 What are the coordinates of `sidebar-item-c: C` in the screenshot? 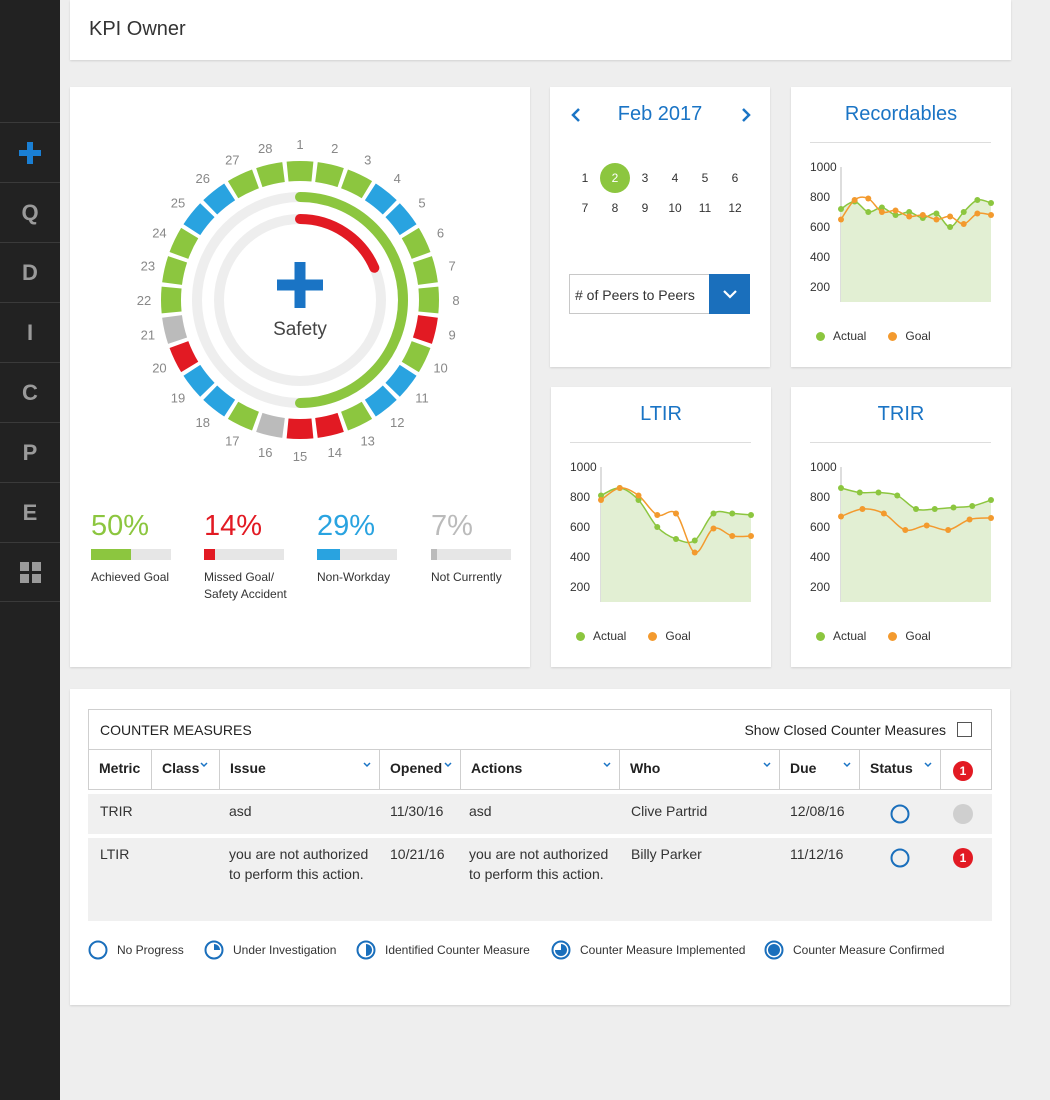 It's located at (30, 392).